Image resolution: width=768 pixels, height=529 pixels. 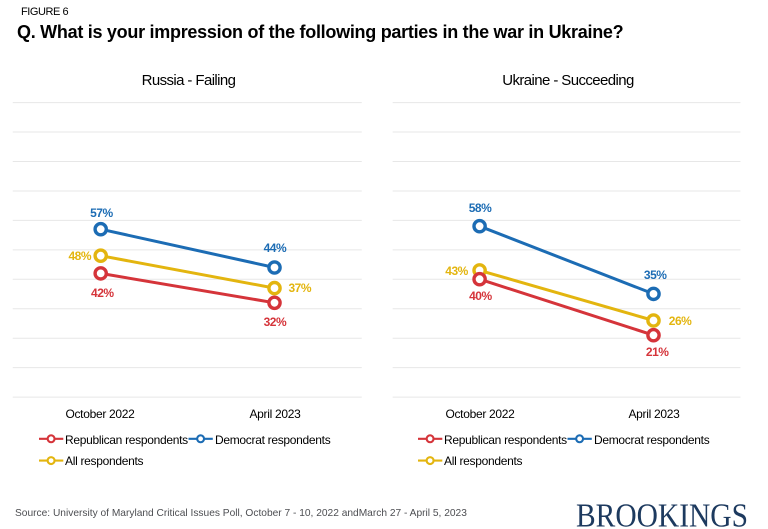 I want to click on svg-text: BROOKINGS, so click(x=662, y=513).